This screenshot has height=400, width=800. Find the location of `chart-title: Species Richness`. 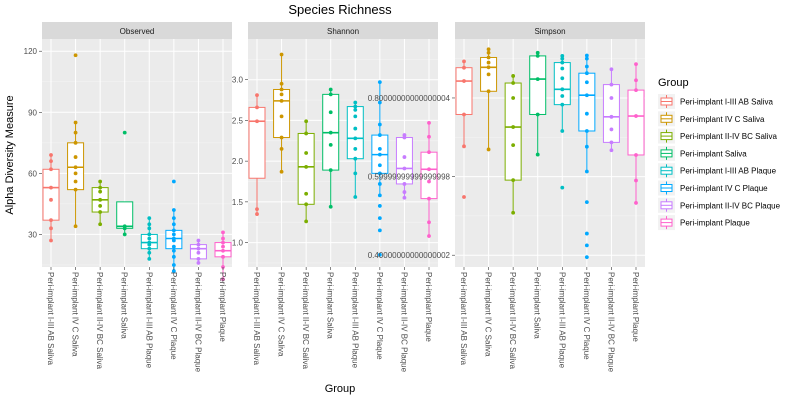

chart-title: Species Richness is located at coordinates (340, 9).